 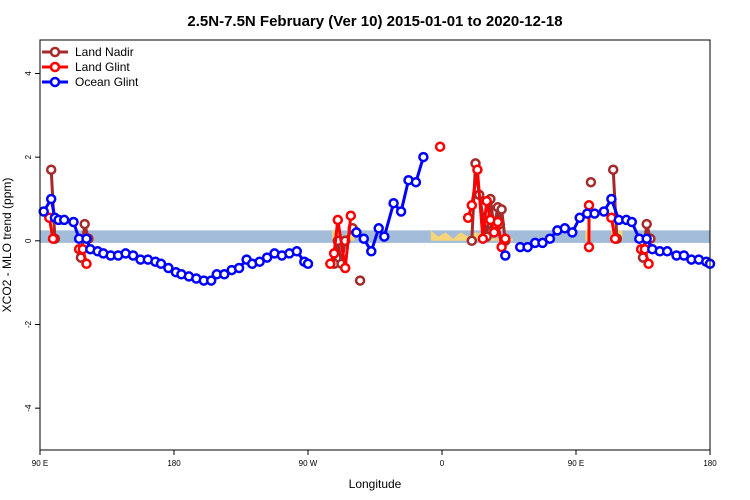 I want to click on y-tick-label: 2, so click(x=28, y=156).